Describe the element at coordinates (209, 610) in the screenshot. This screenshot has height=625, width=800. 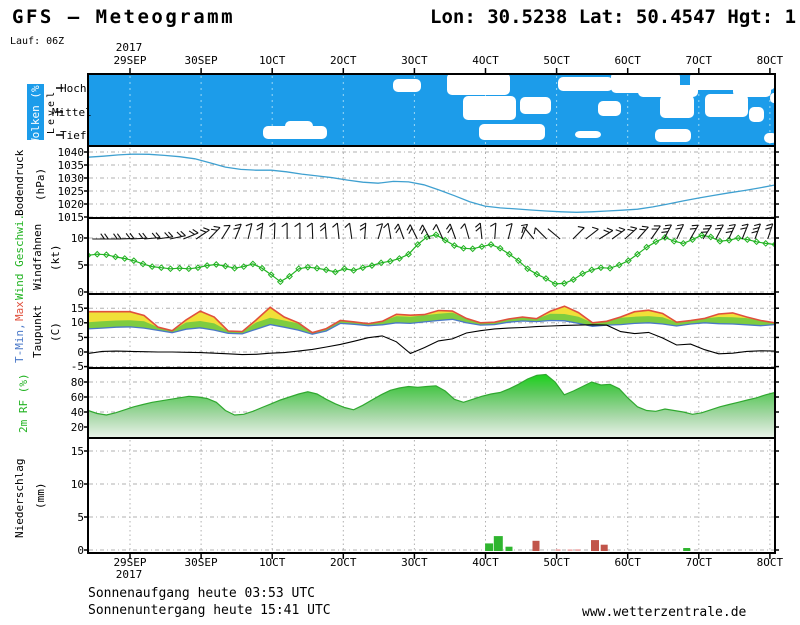
I see `sunset-info: Sonnenuntergang heute 15:41 UTC` at that location.